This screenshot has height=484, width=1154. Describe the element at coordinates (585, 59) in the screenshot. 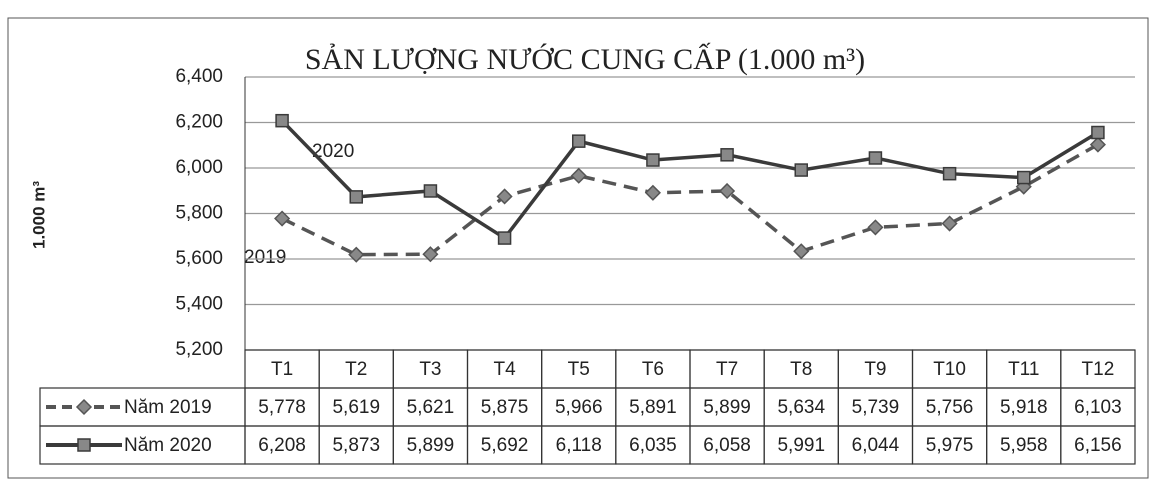

I see `chart-title: SẢN LƯỢNG NƯỚC CUNG CẤP (1.000 m³)` at that location.